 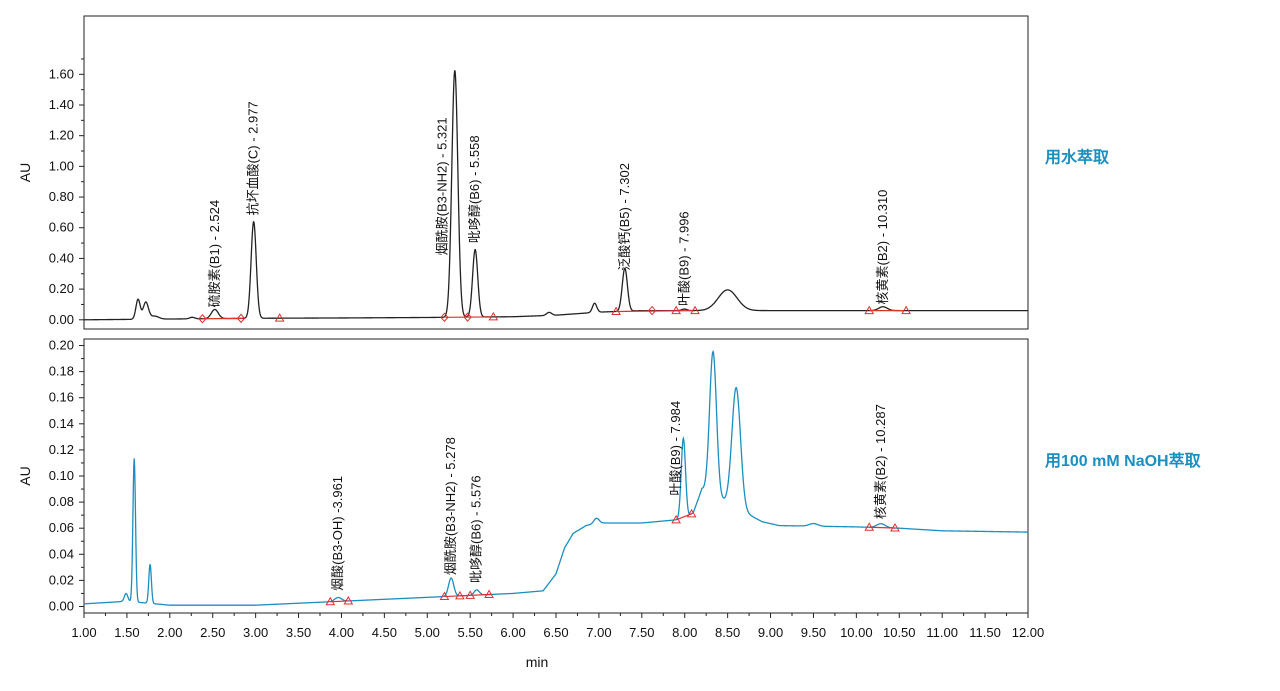 I want to click on panel-label: 用水萃取, so click(x=1077, y=157).